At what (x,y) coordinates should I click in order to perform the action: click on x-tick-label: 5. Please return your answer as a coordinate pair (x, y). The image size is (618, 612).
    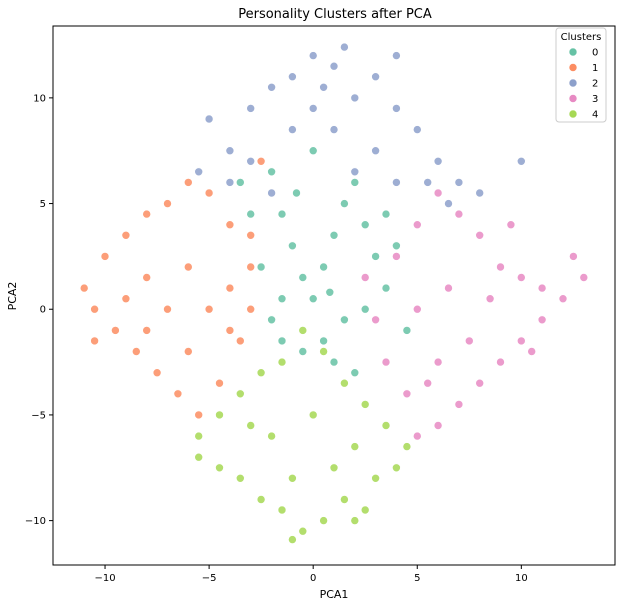
    Looking at the image, I should click on (417, 578).